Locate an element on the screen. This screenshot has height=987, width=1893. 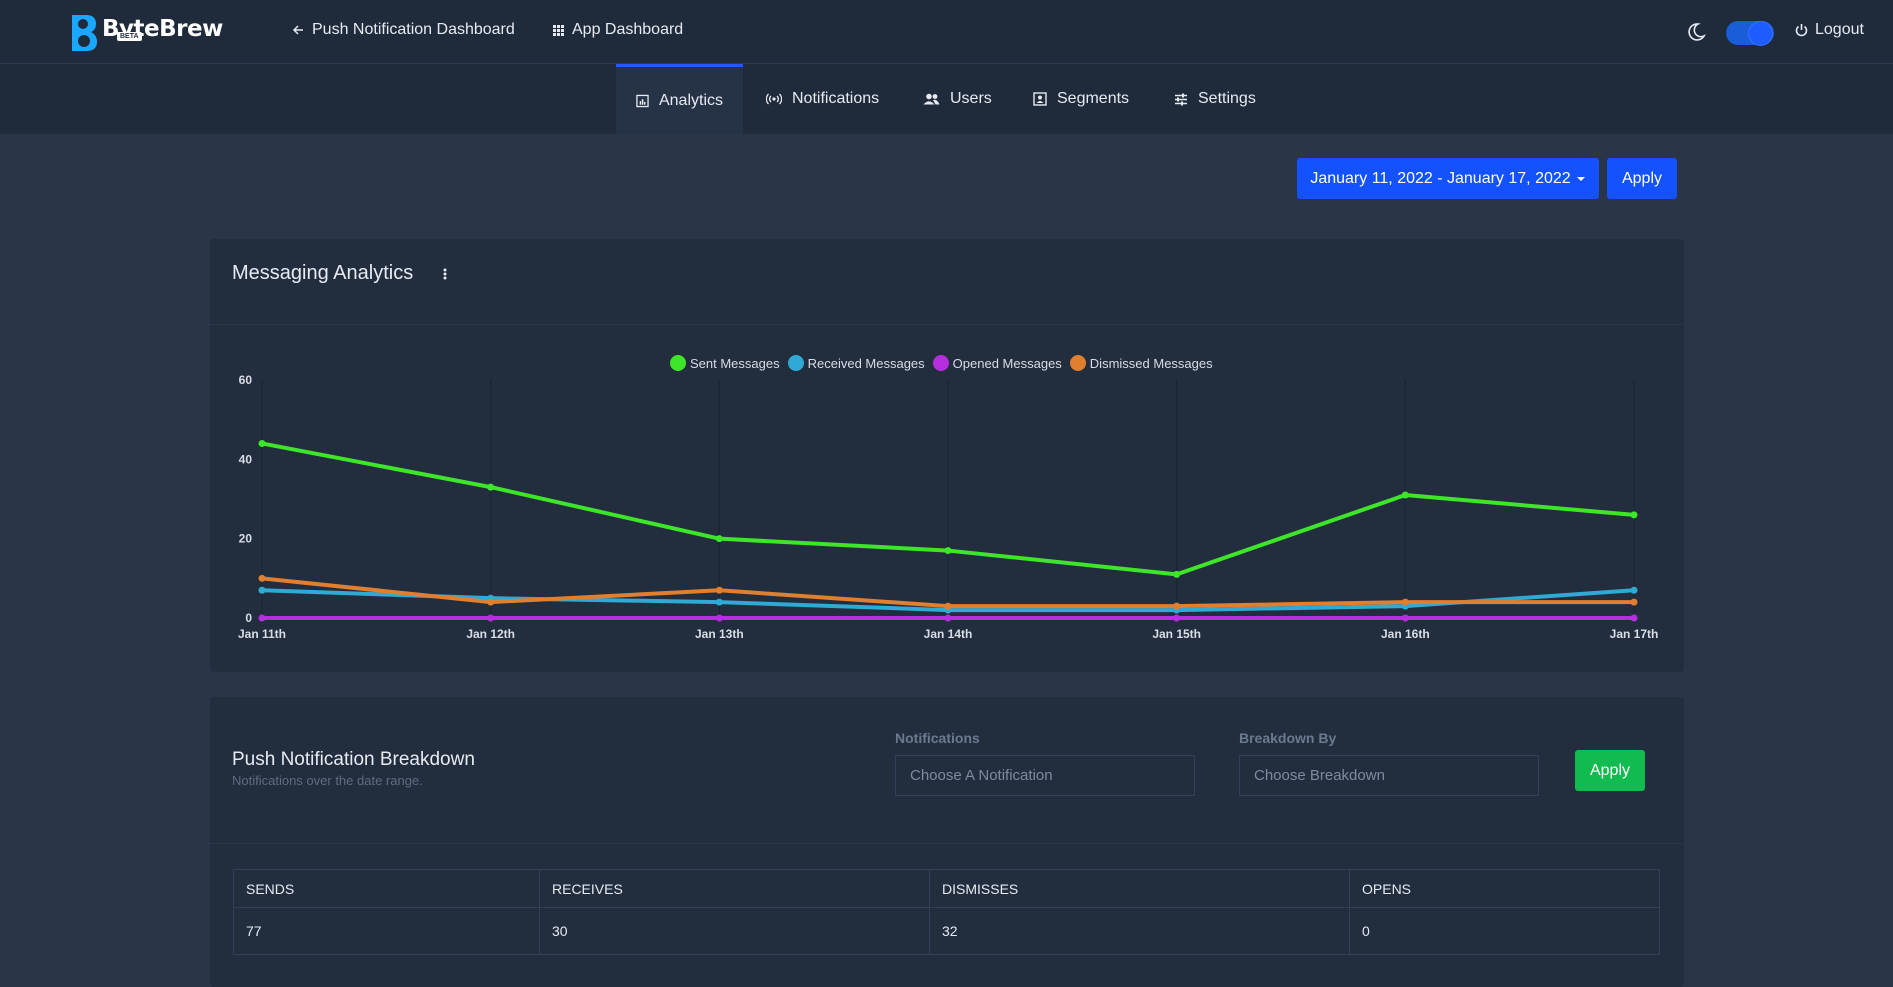
date-range-picker: January 11, 2022 - January 17, 2022 is located at coordinates (1448, 178).